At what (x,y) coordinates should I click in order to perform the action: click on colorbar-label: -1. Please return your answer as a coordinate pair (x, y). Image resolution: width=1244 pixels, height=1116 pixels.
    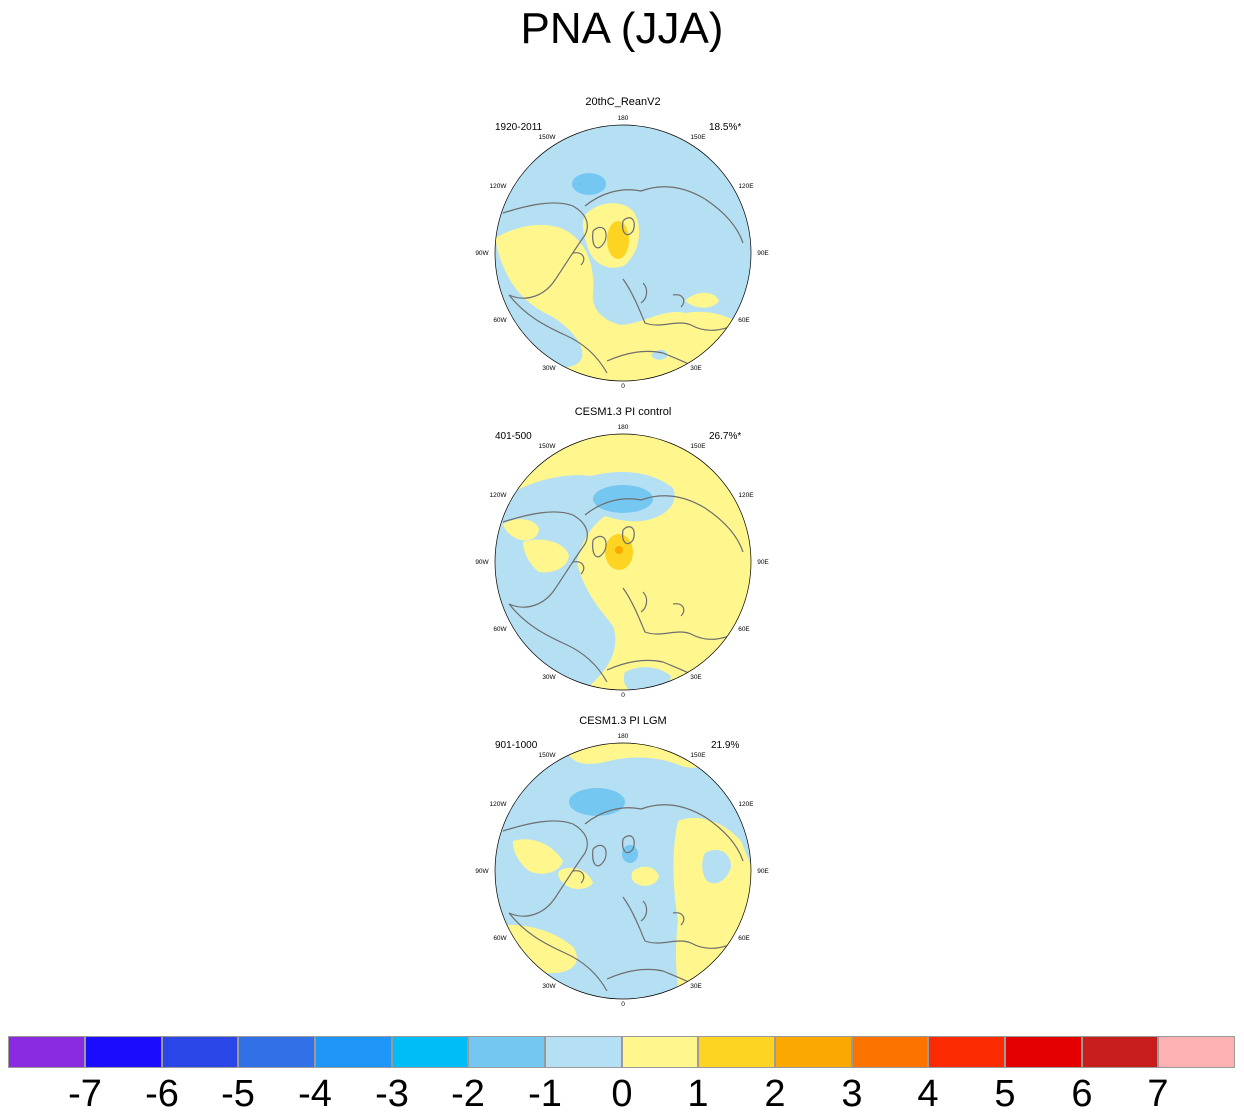
    Looking at the image, I should click on (545, 1094).